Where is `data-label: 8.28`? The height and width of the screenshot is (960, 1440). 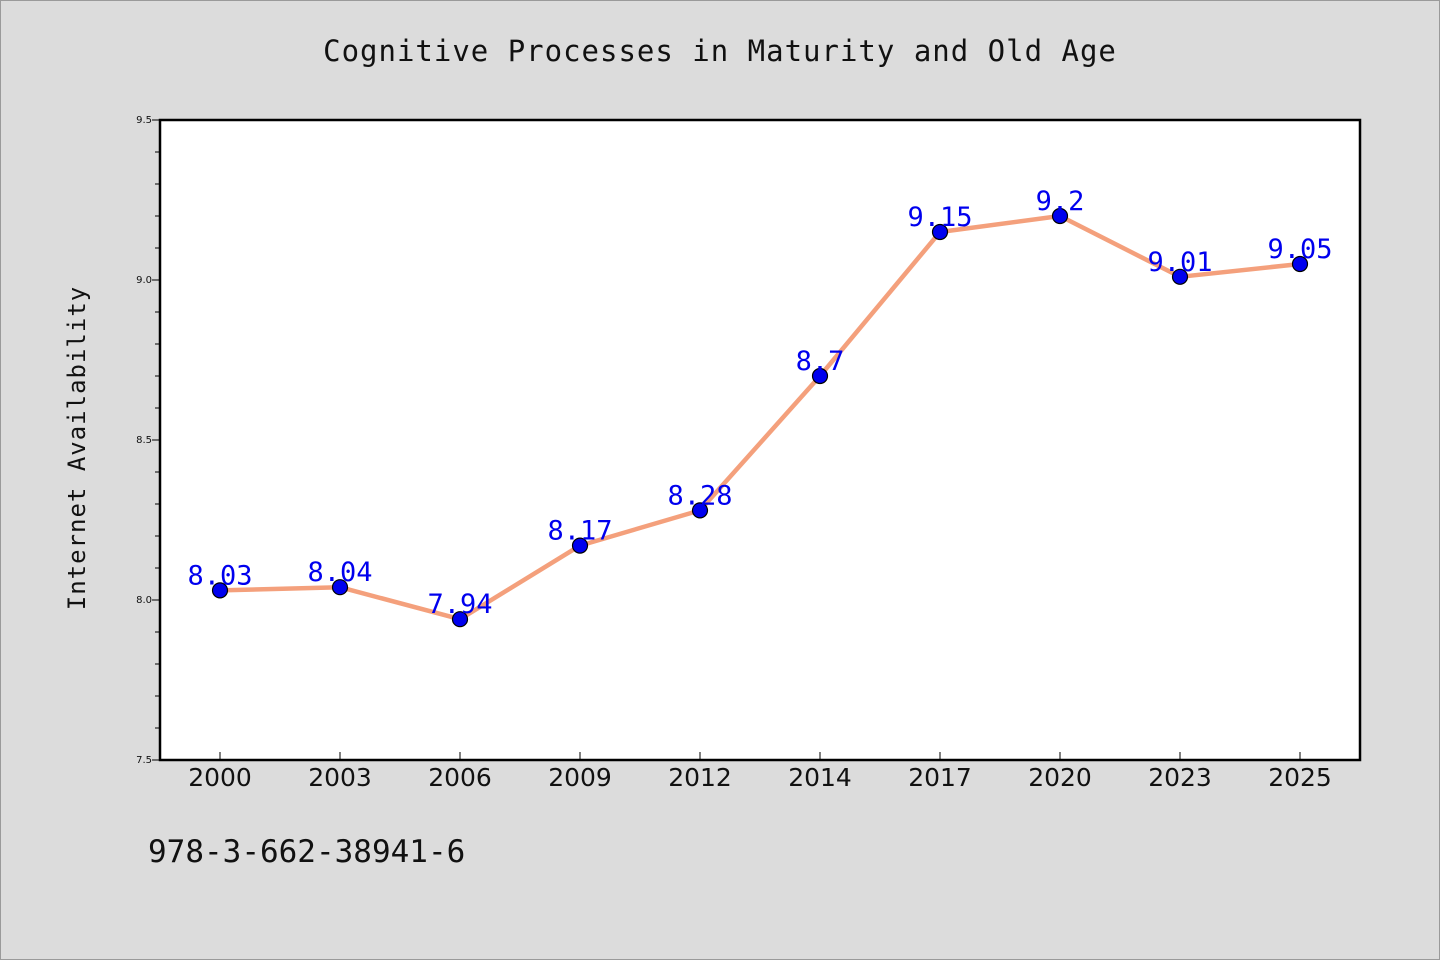
data-label: 8.28 is located at coordinates (699, 495).